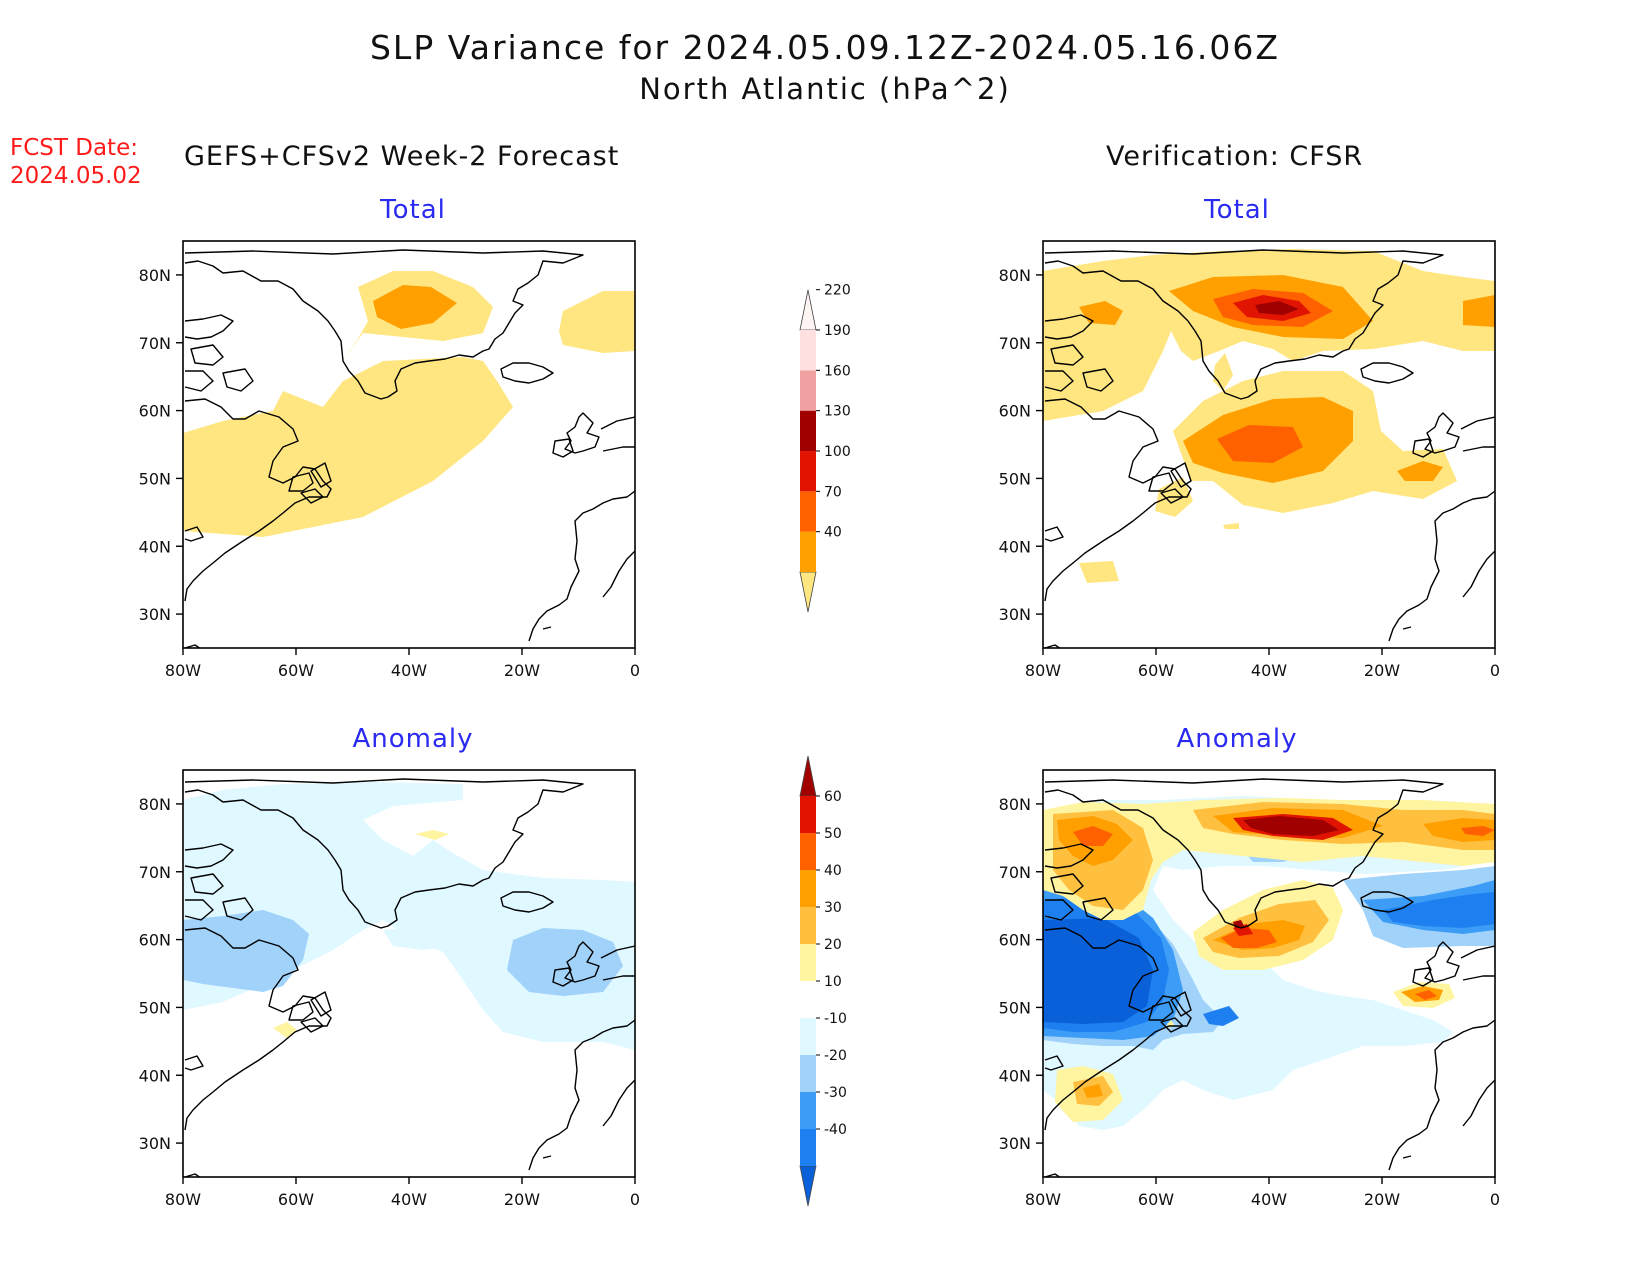 This screenshot has height=1275, width=1650. Describe the element at coordinates (155, 546) in the screenshot. I see `lat-tick-label-forecast-total: 40N` at that location.